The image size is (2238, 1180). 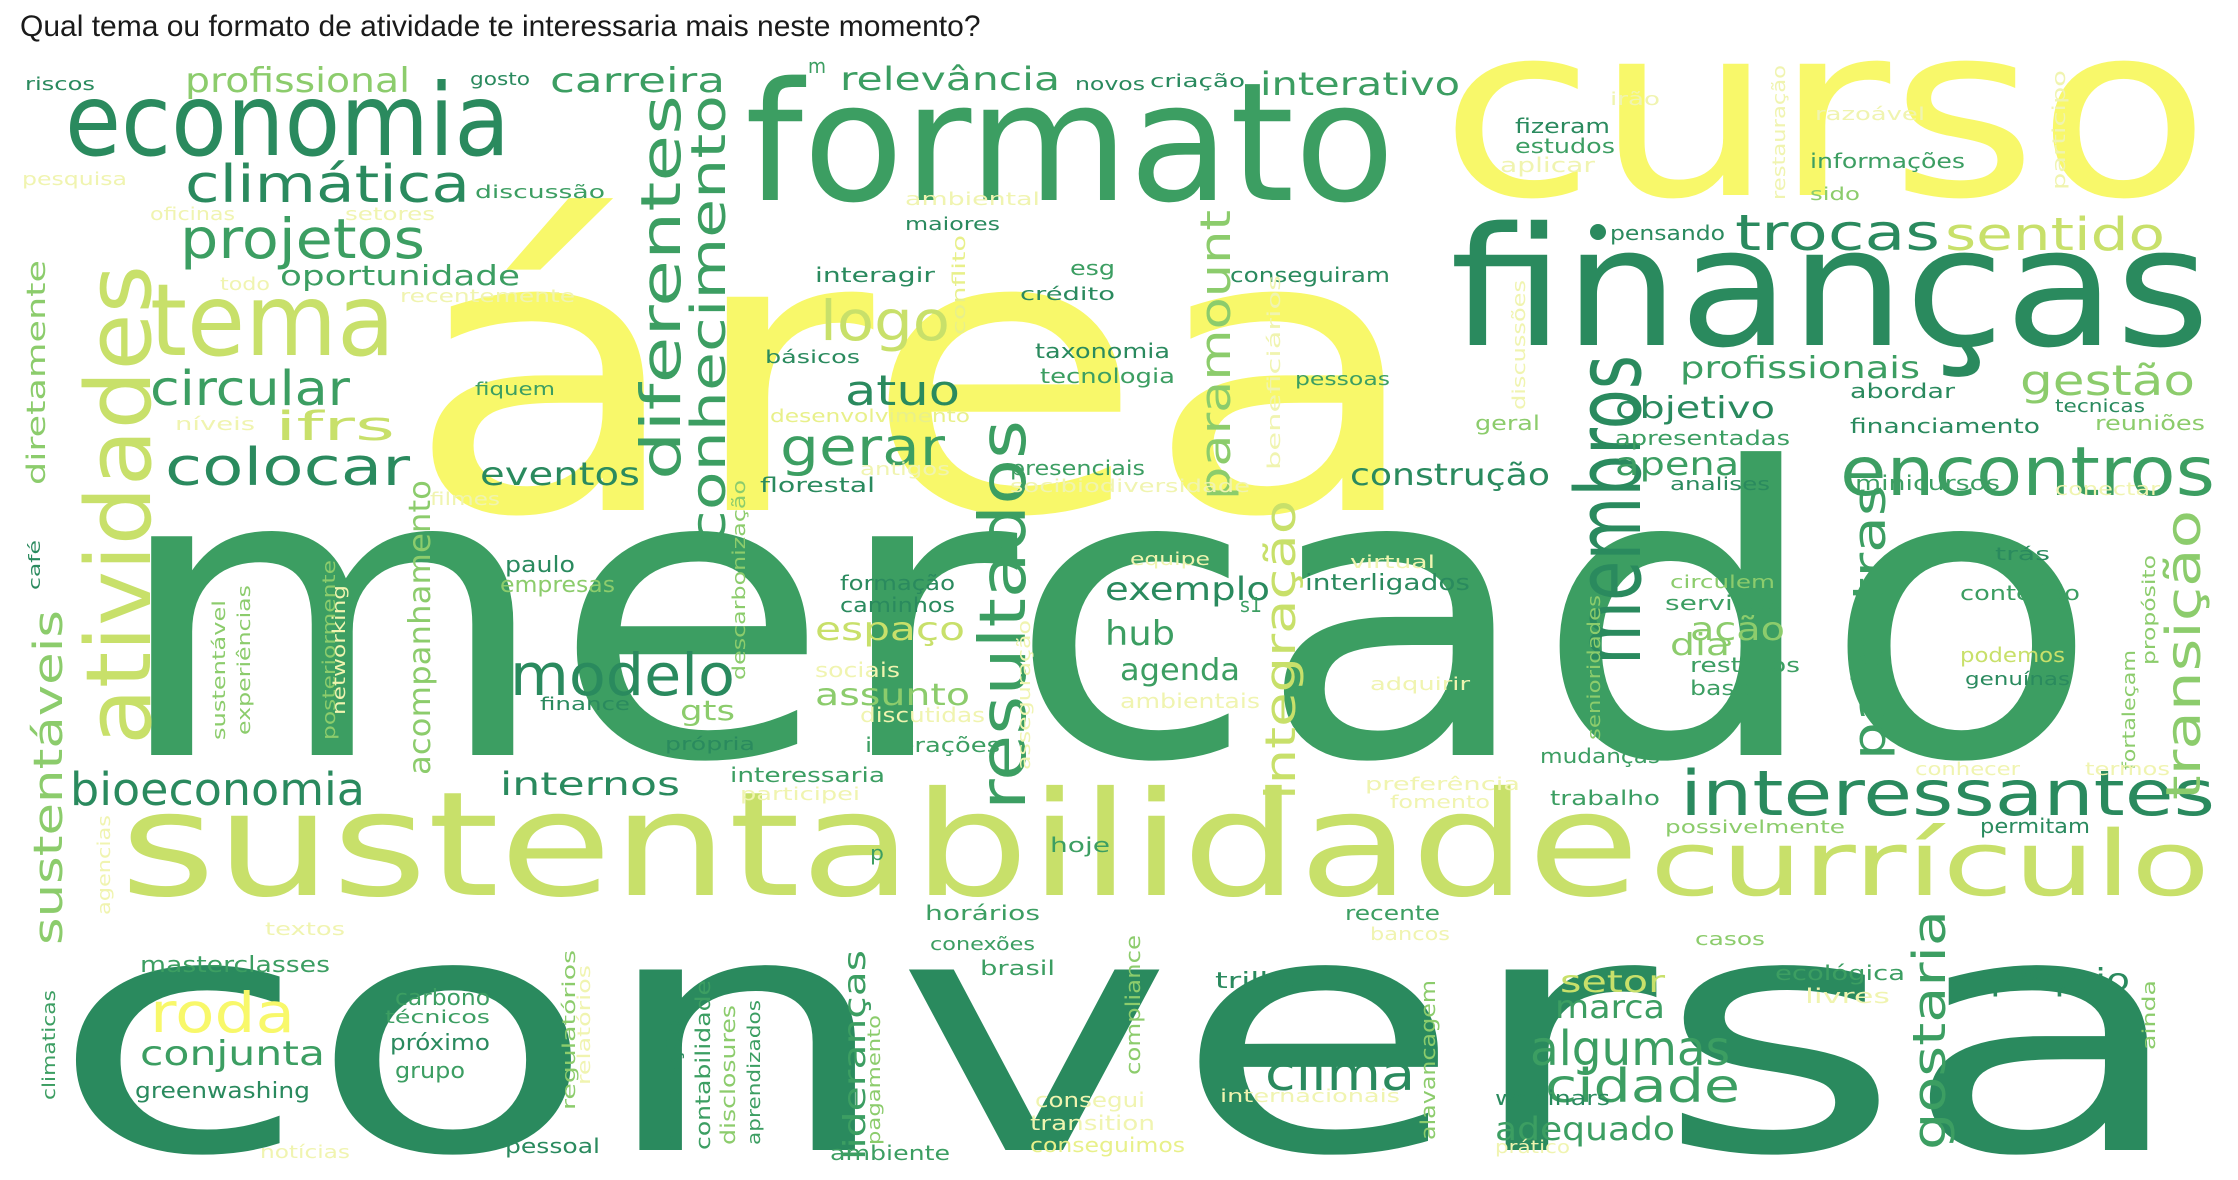 I want to click on word-ambiente: ambiente, so click(x=890, y=1153).